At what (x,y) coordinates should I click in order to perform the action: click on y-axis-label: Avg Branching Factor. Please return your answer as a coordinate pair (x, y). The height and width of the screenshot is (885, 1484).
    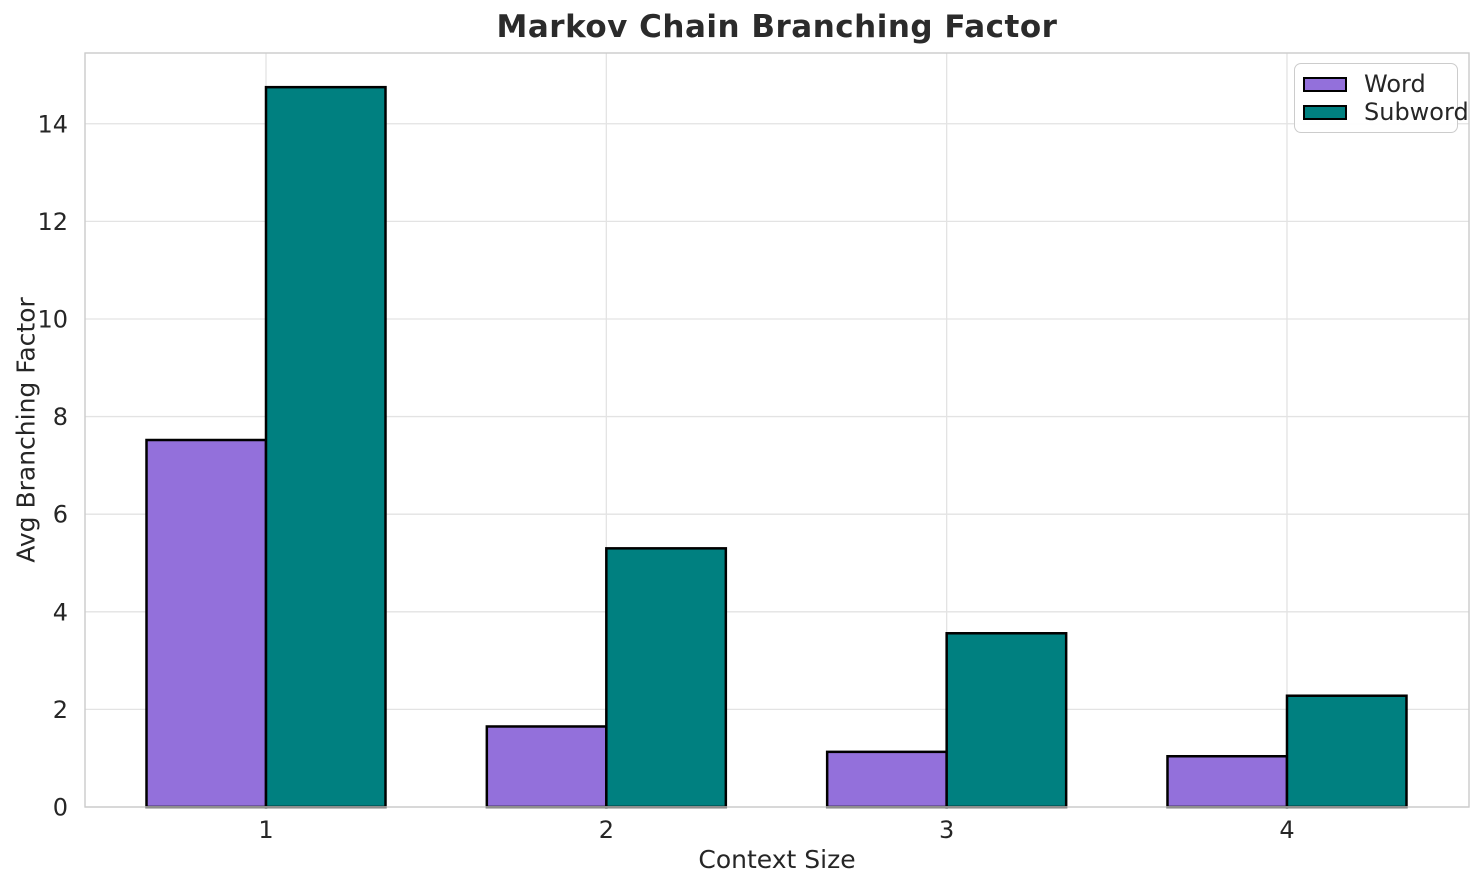
    Looking at the image, I should click on (26, 430).